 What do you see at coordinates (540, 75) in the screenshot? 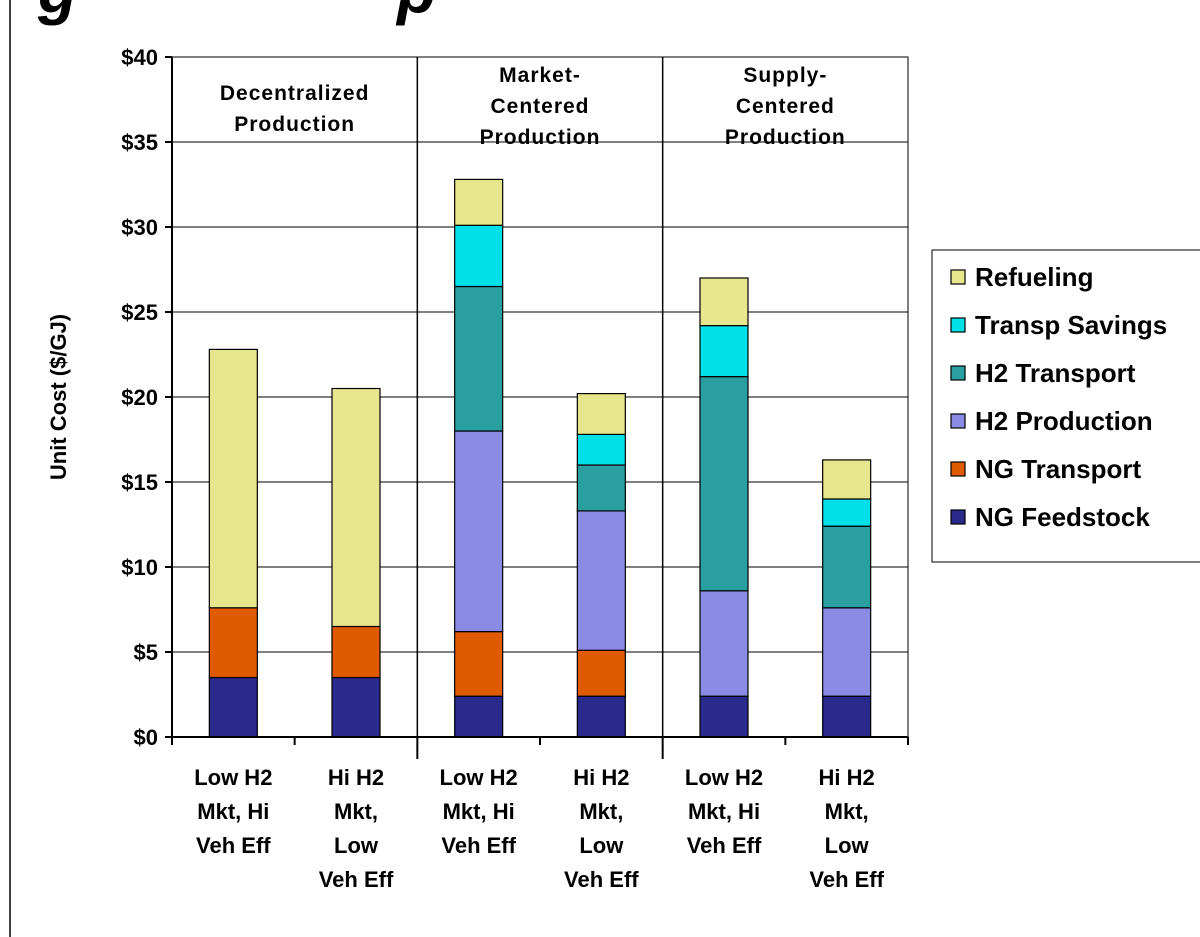
I see `group-label-line: Market-` at bounding box center [540, 75].